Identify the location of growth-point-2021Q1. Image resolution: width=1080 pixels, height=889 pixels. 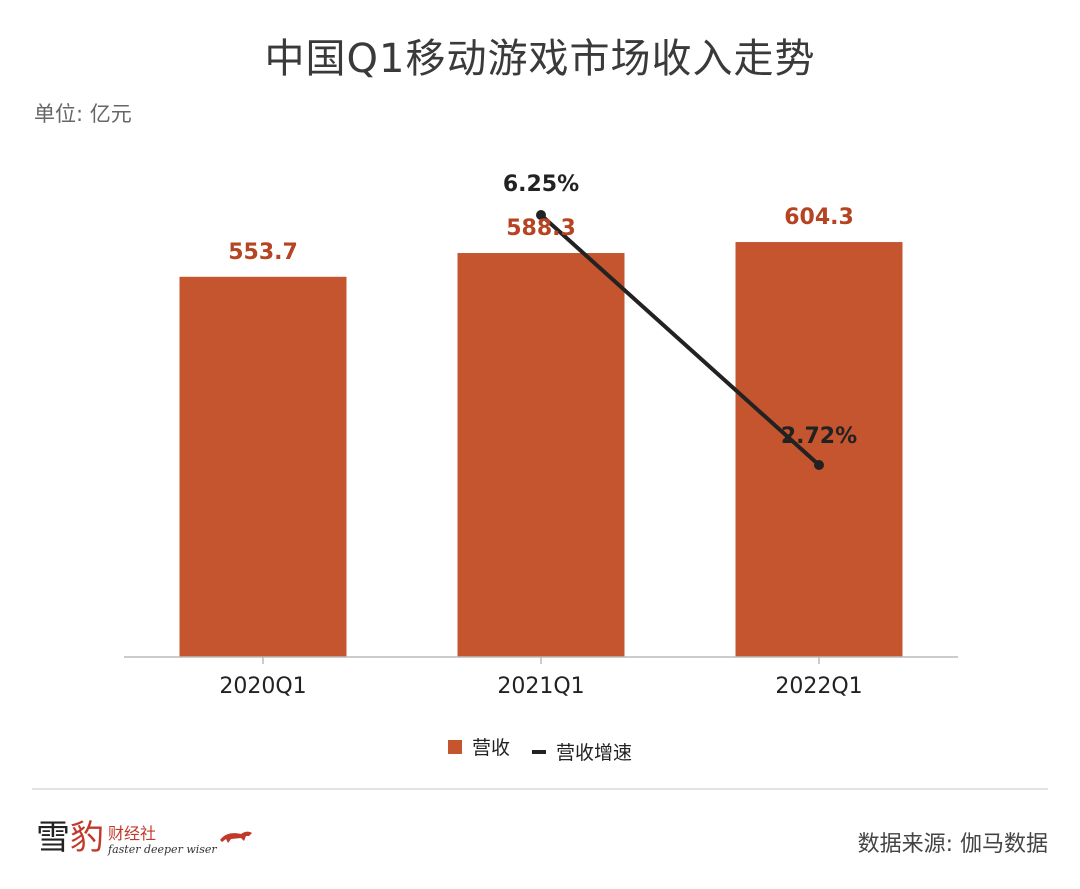
(541, 215).